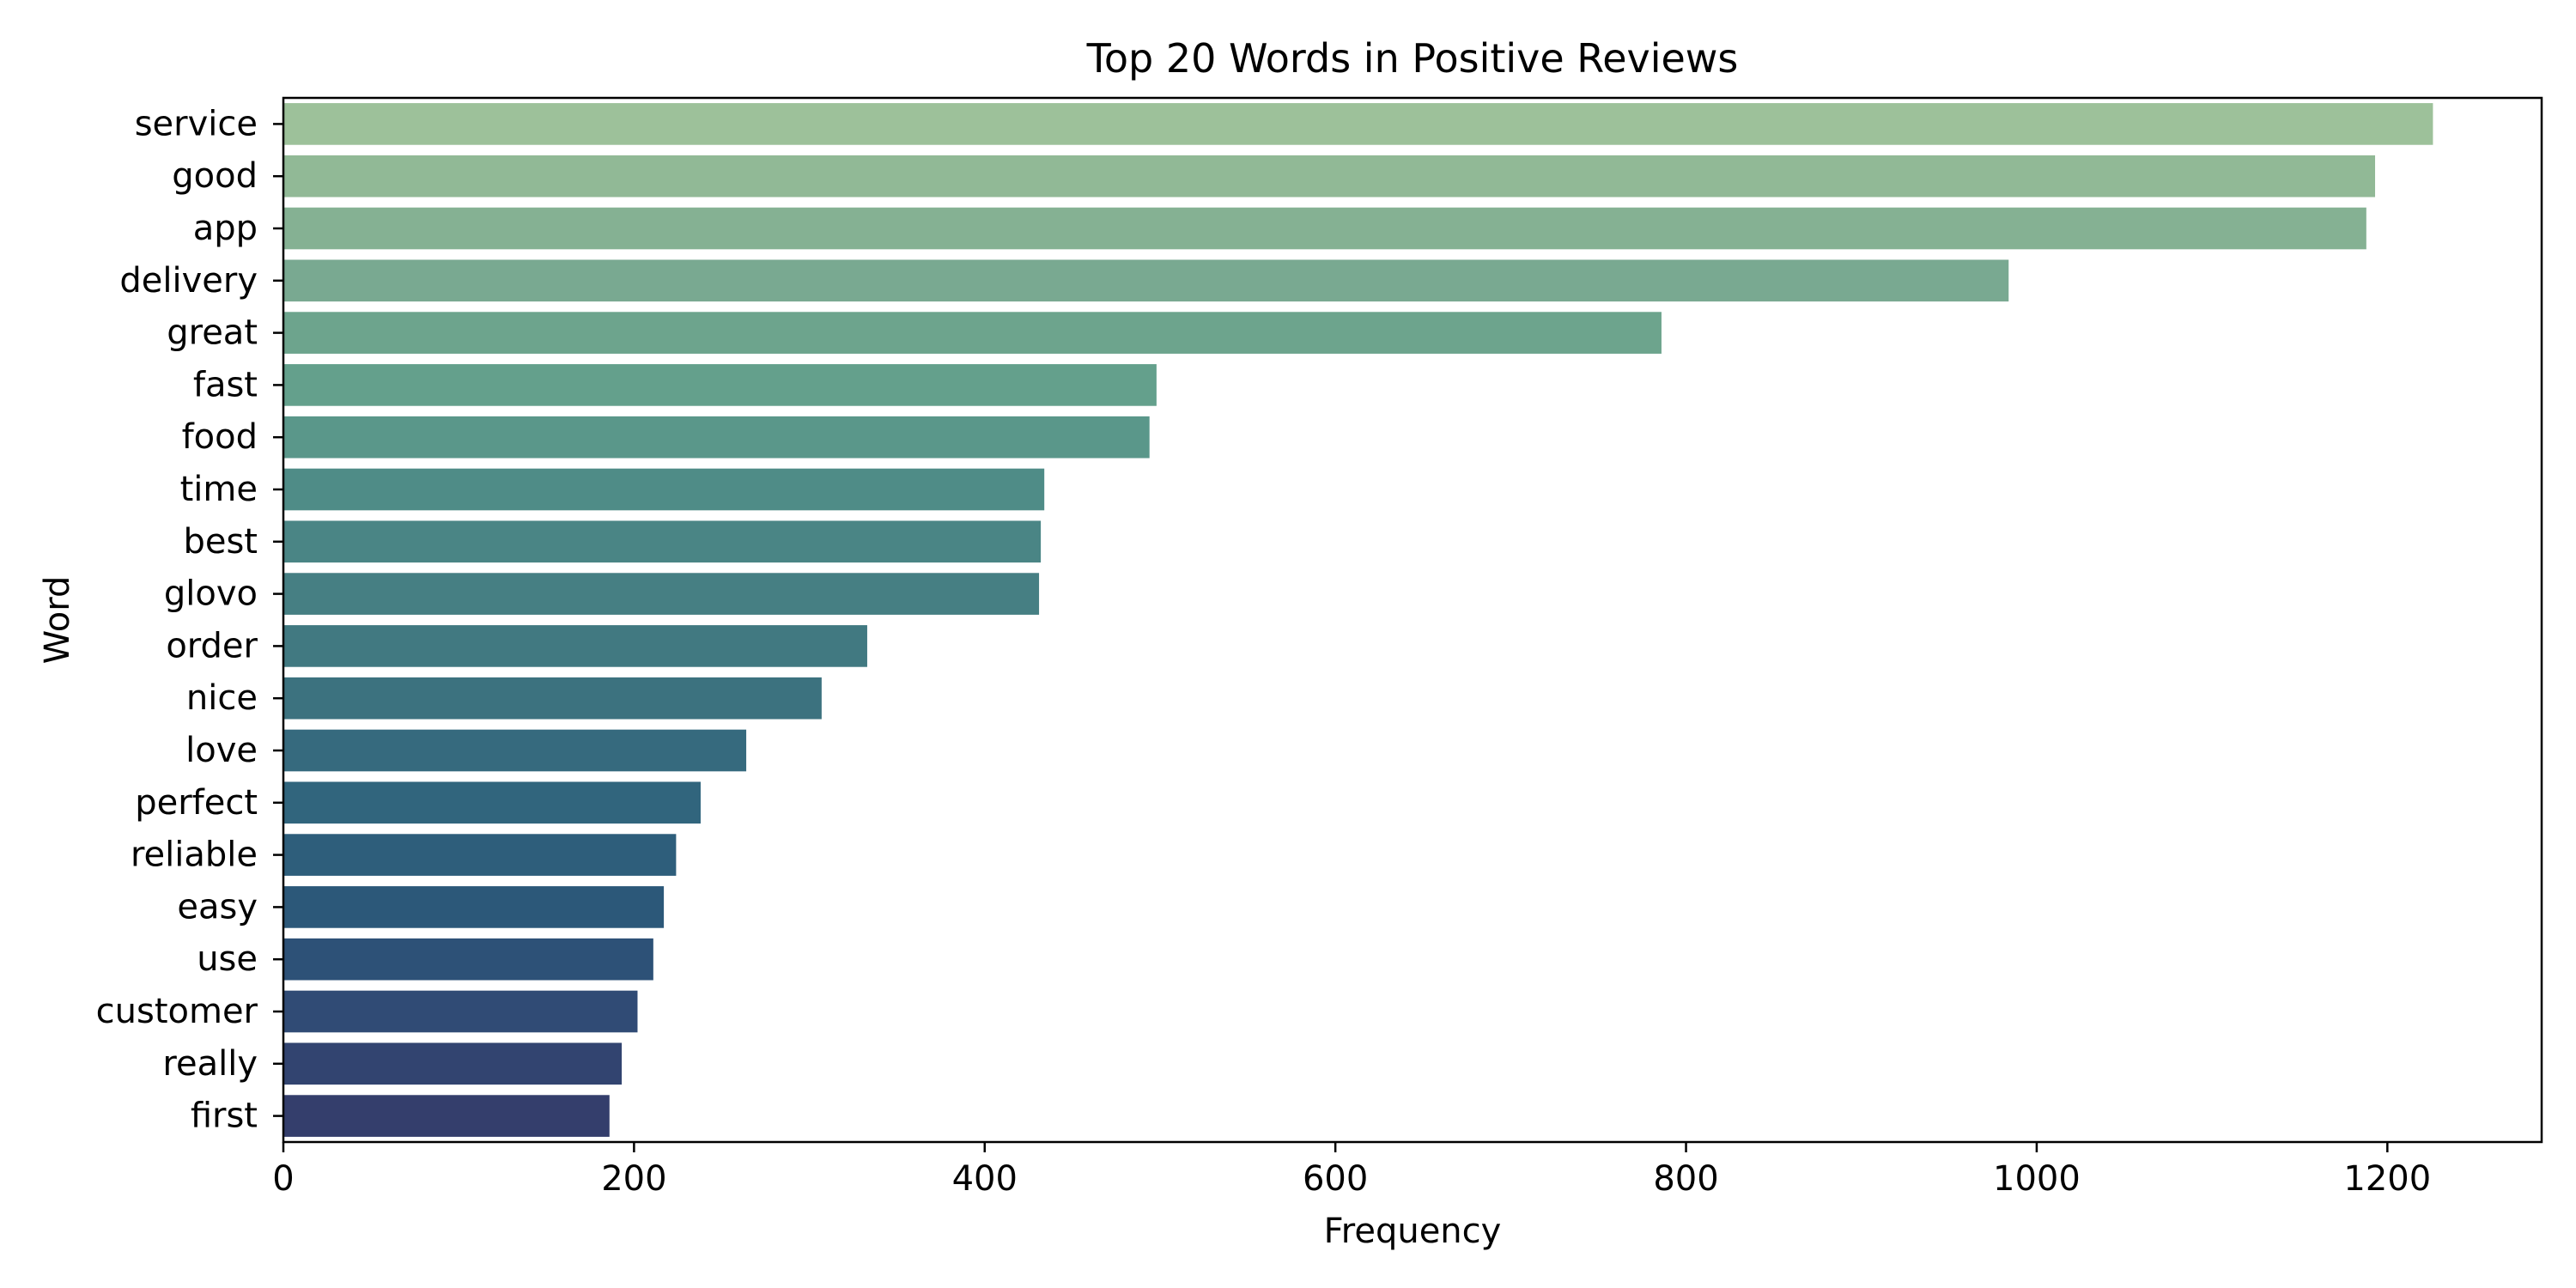  Describe the element at coordinates (215, 176) in the screenshot. I see `y-tick-label-good: good` at that location.